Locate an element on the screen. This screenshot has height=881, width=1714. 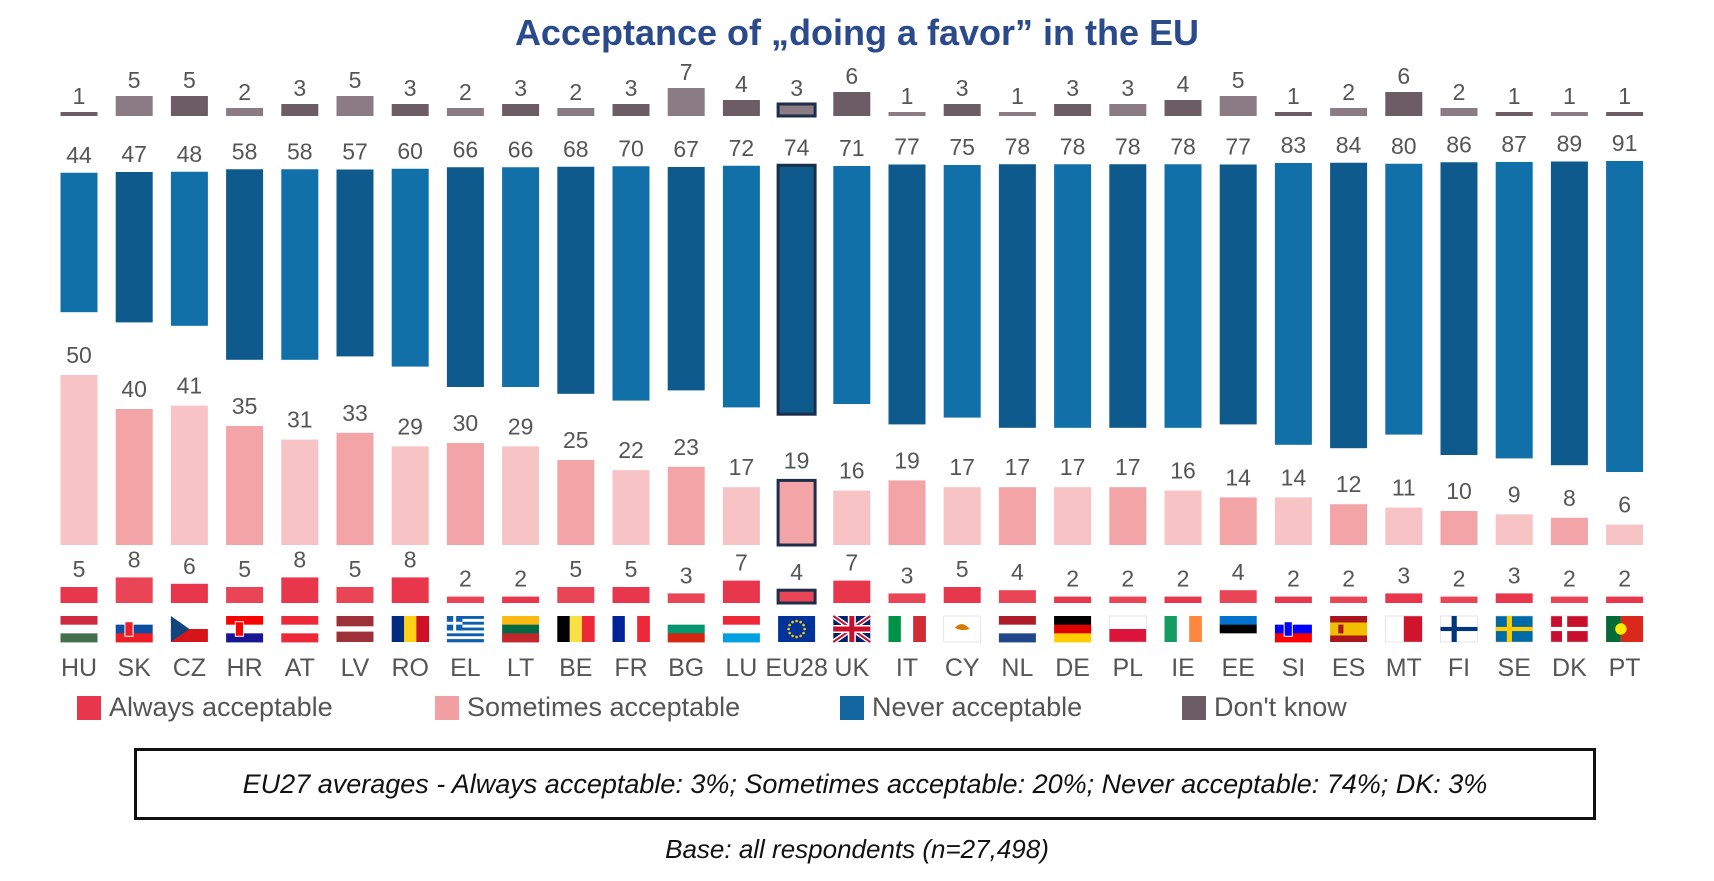
flag-lt-icon is located at coordinates (521, 629).